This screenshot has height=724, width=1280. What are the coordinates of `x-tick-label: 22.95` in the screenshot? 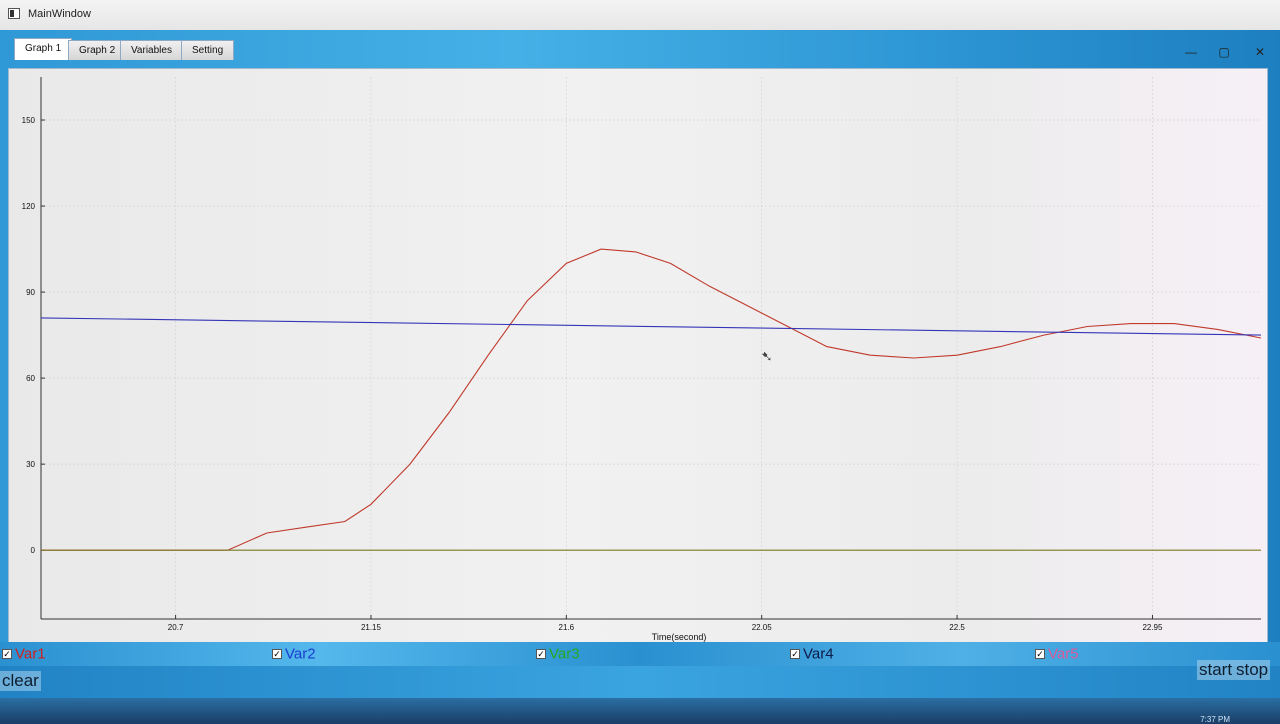 It's located at (1152, 627).